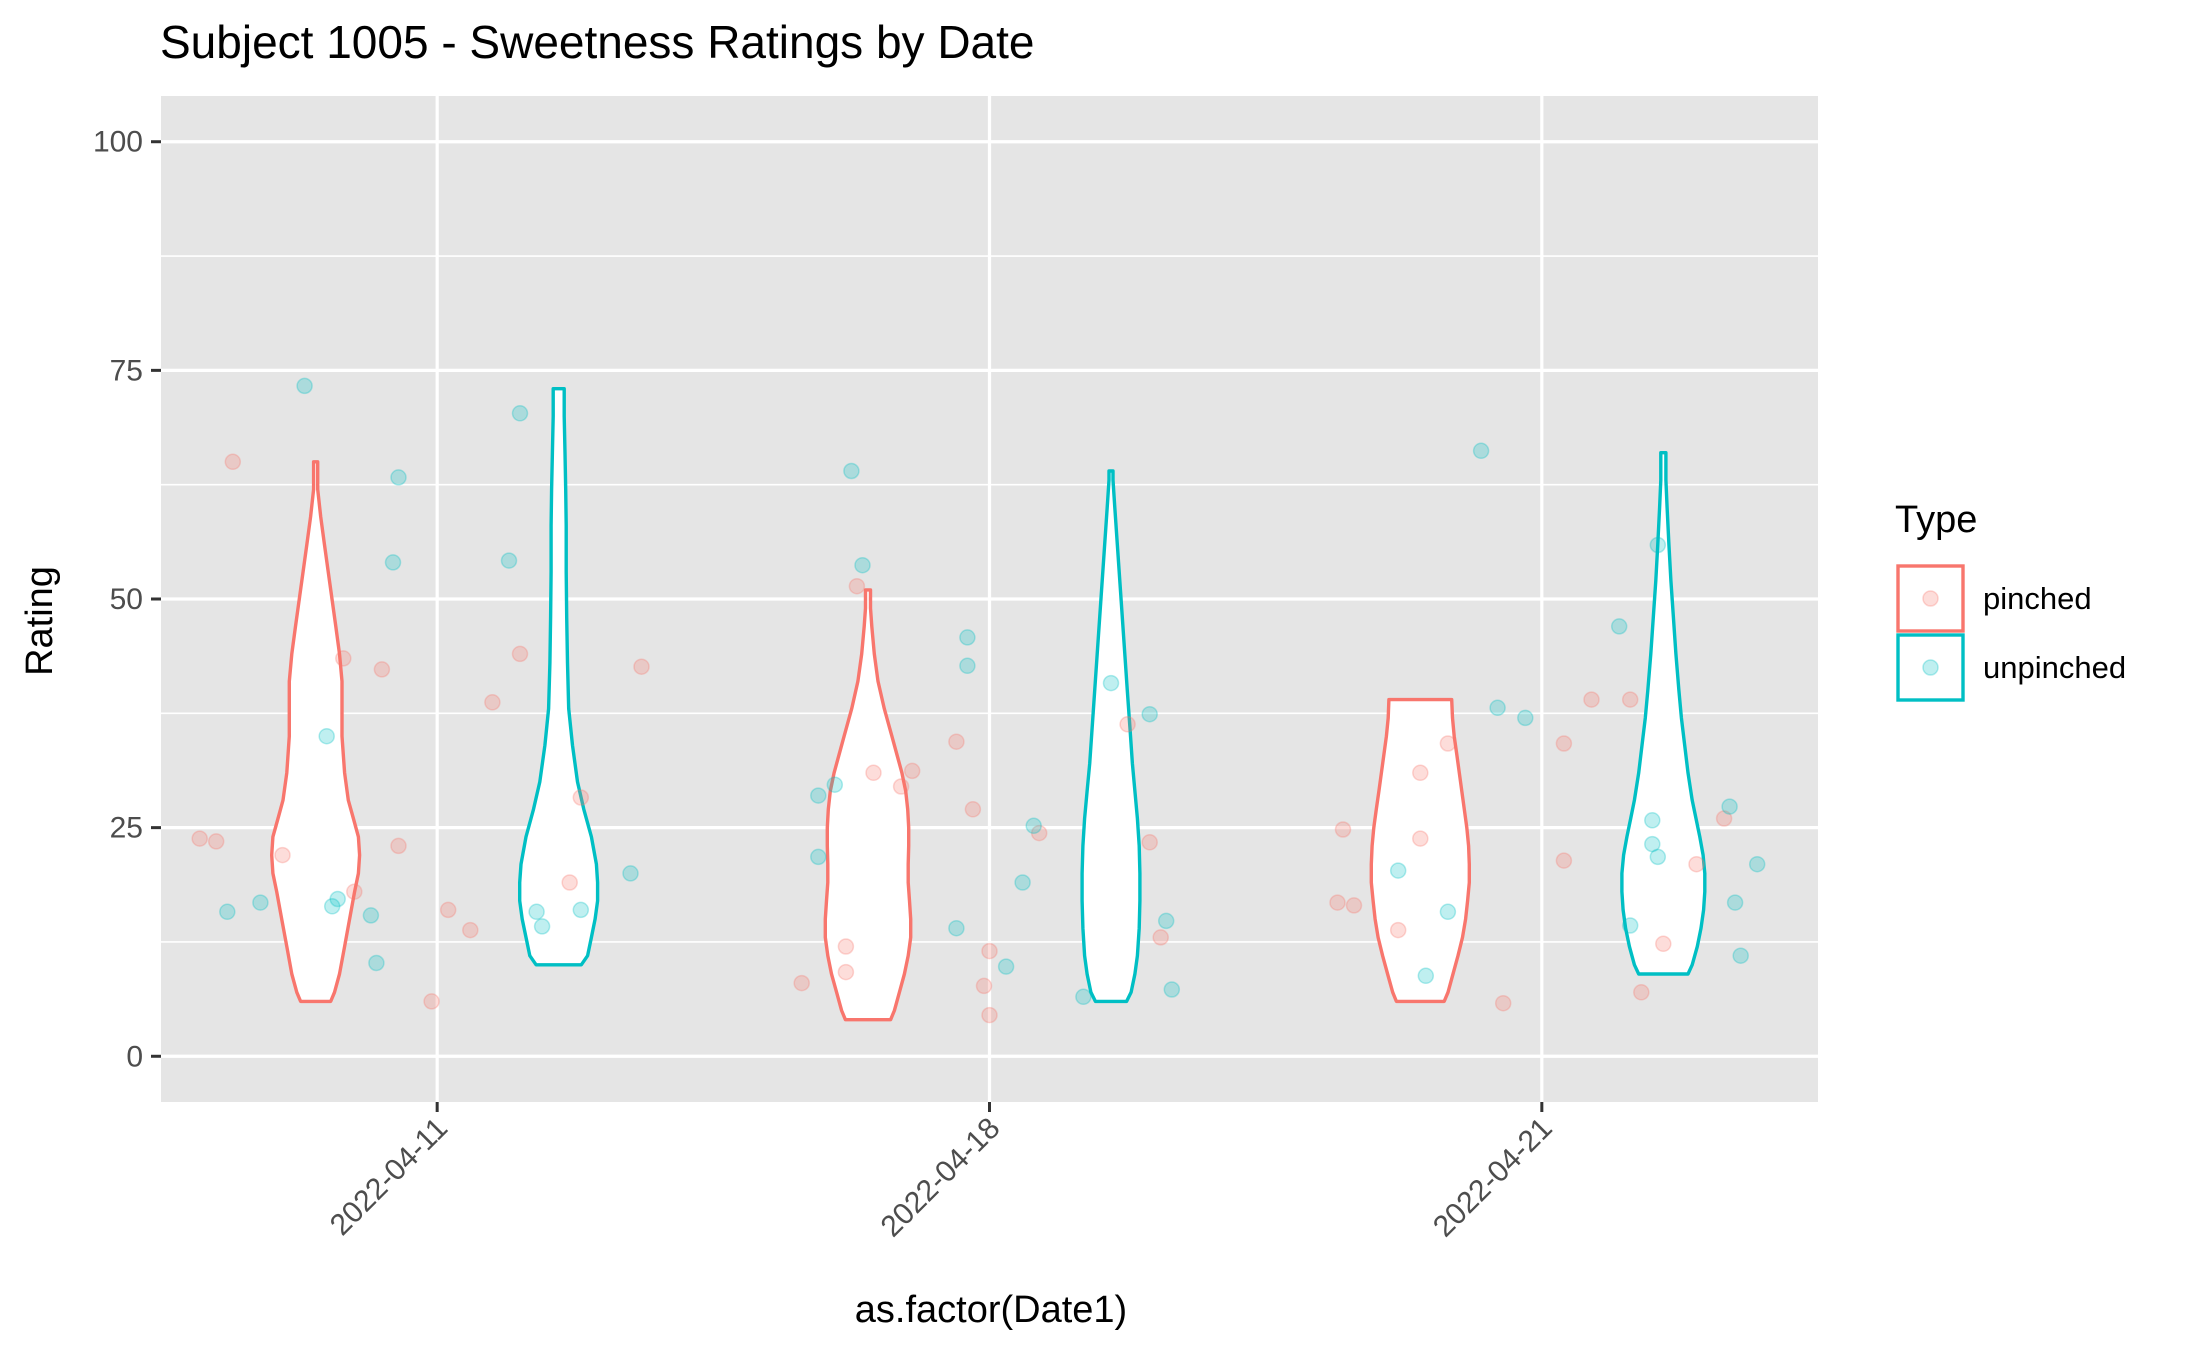 This screenshot has width=2187, height=1351. What do you see at coordinates (127, 599) in the screenshot?
I see `y-axis: 0 25 50 75 100` at bounding box center [127, 599].